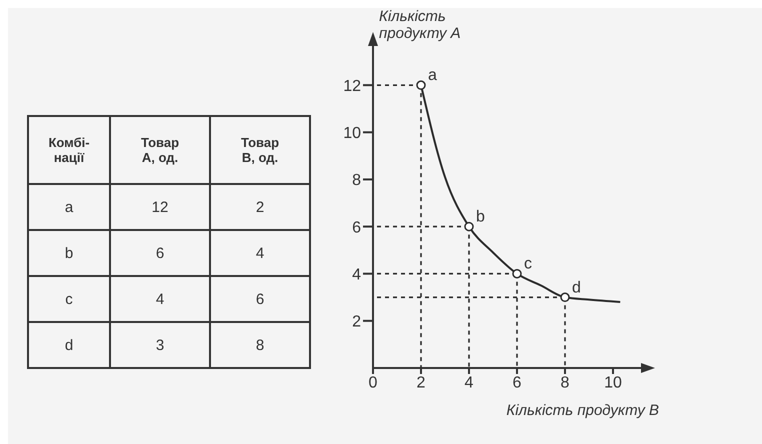 Image resolution: width=762 pixels, height=444 pixels. I want to click on annotation: d, so click(576, 287).